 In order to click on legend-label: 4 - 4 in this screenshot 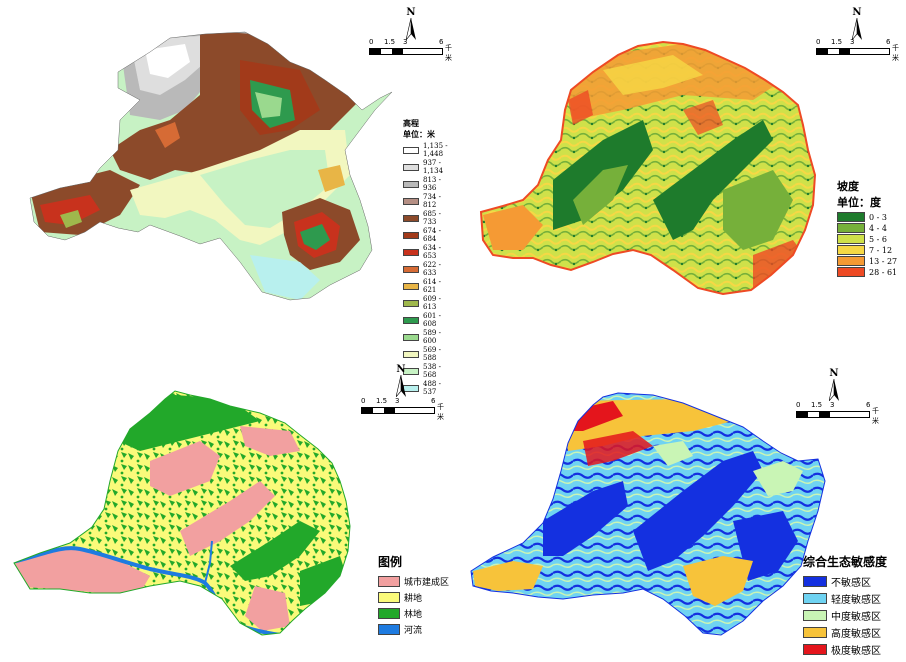, I will do `click(878, 228)`.